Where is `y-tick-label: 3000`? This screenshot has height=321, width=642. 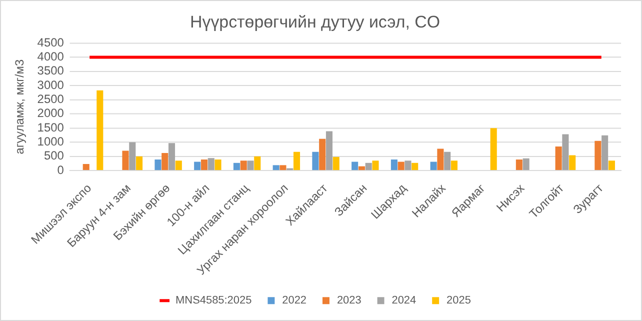
y-tick-label: 3000 is located at coordinates (50, 85).